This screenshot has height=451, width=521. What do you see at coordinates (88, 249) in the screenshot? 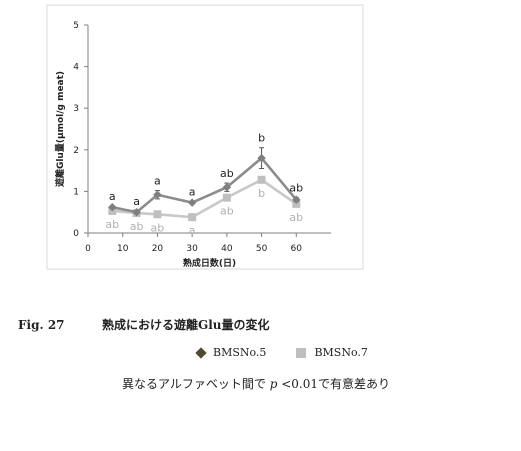
I see `x-tick-label-0: 0` at bounding box center [88, 249].